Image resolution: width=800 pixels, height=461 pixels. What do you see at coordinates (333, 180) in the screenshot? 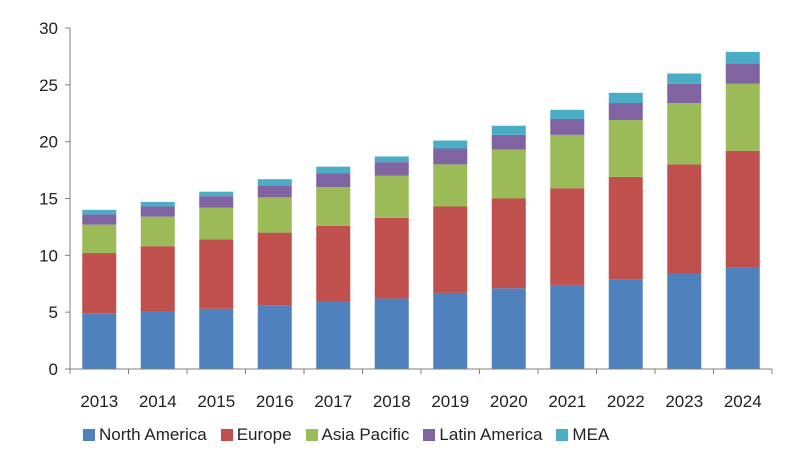
I see `bar-segment-latin-america-2017` at bounding box center [333, 180].